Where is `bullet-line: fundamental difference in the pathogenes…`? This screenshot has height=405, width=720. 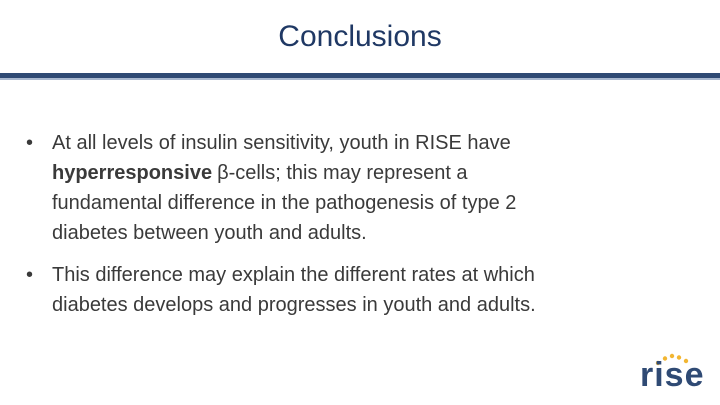
bullet-line: fundamental difference in the pathogenes… is located at coordinates (294, 203).